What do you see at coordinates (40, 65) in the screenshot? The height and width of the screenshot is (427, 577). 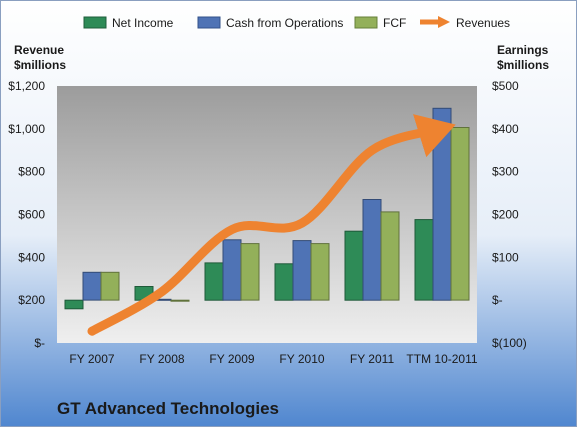 I see `left-axis-title-line2: $millions` at bounding box center [40, 65].